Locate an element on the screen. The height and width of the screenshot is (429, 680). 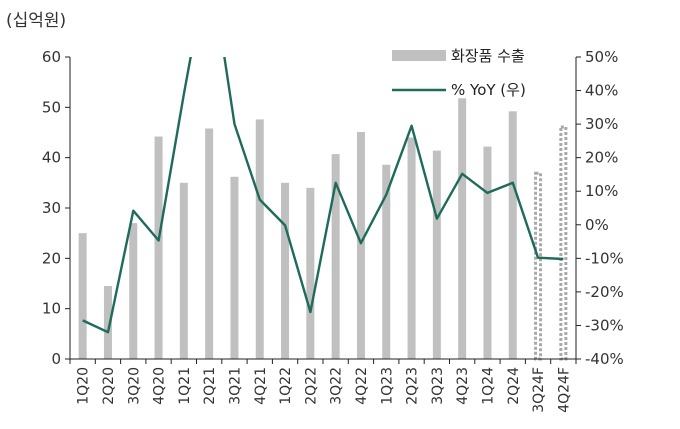
x-tick-label: 1Q24 is located at coordinates (488, 386).